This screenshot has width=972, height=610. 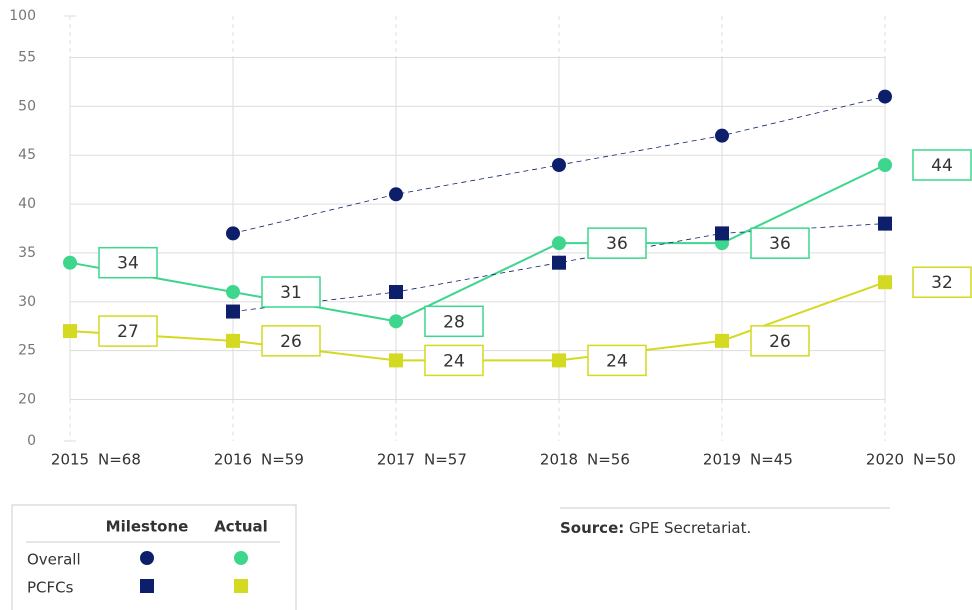 What do you see at coordinates (445, 460) in the screenshot?
I see `n-label: N=57` at bounding box center [445, 460].